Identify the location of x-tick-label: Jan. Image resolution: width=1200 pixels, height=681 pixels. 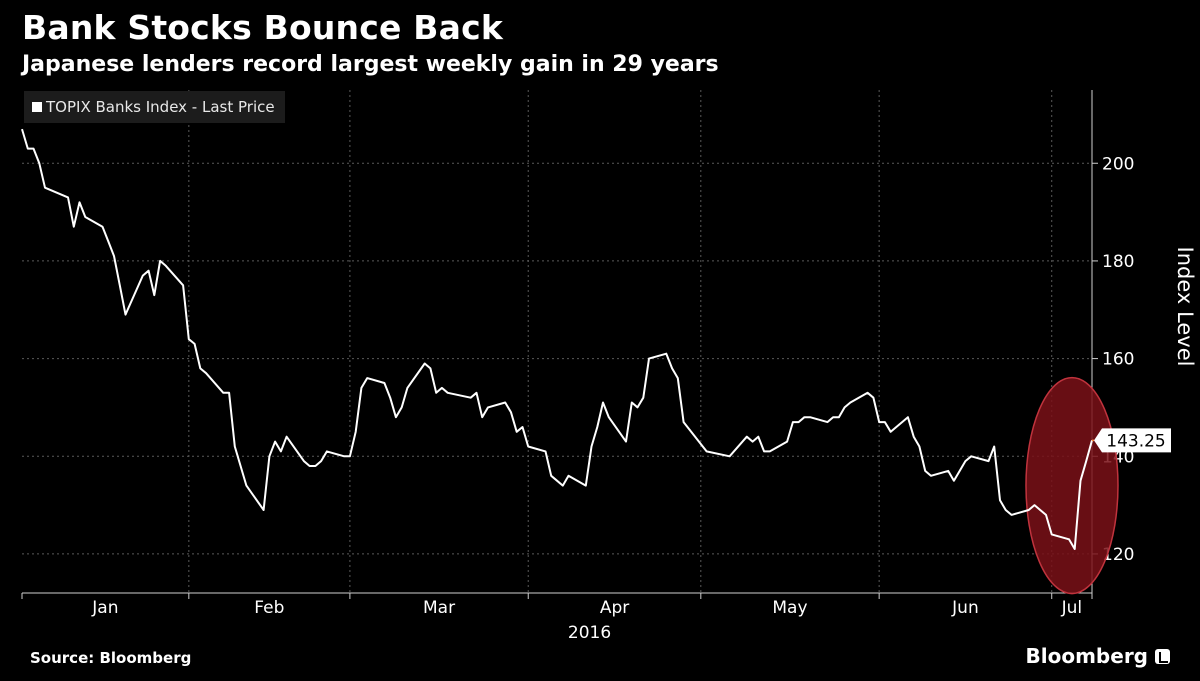
(104, 608).